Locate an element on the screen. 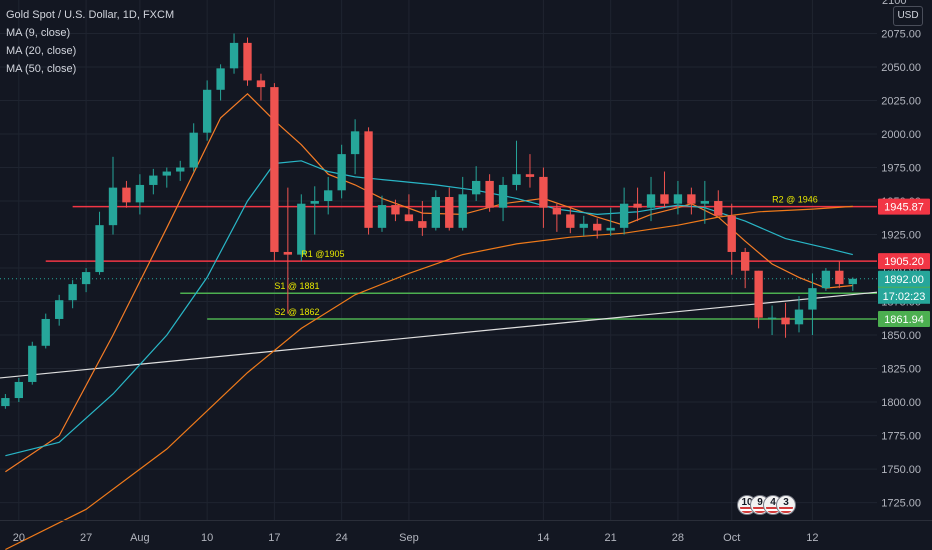 The image size is (932, 550). price-tick-label: 1725.00 is located at coordinates (901, 504).